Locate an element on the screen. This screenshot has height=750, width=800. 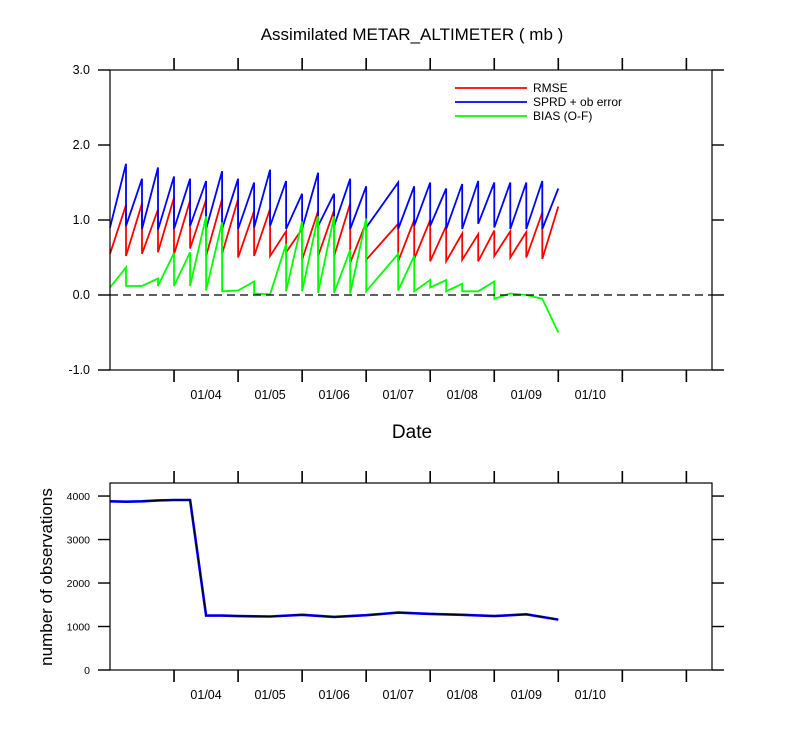
legend-label: RMSE is located at coordinates (550, 88).